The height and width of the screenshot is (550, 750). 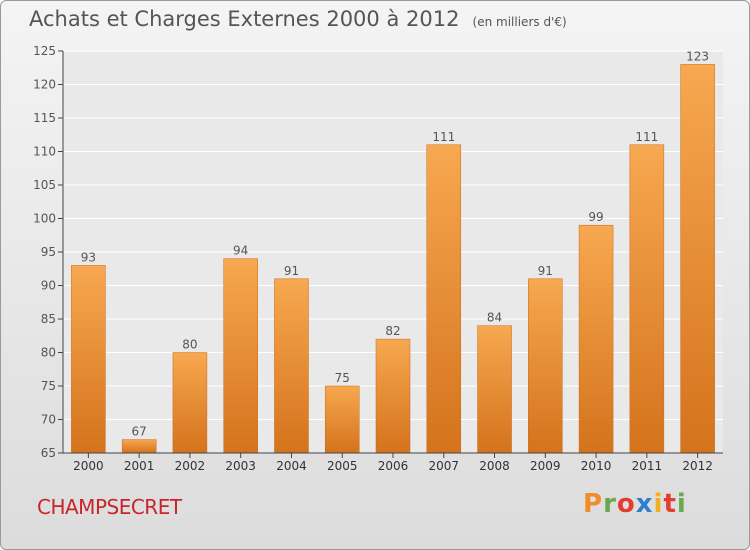 I want to click on bar-value-label: 123, so click(x=697, y=56).